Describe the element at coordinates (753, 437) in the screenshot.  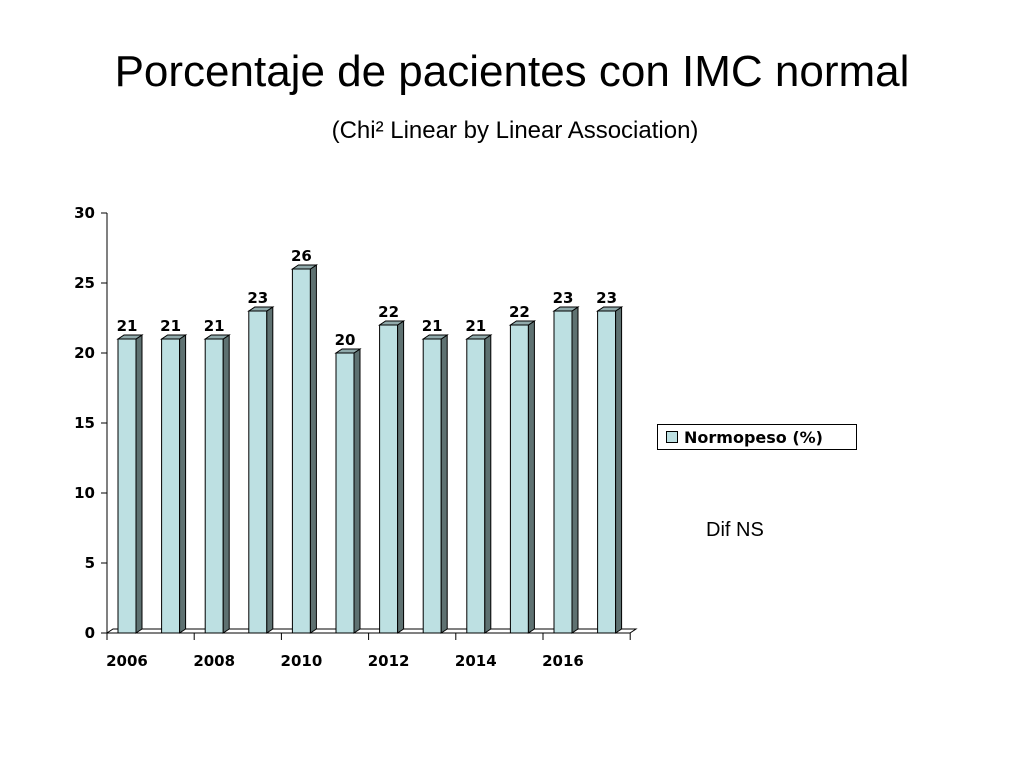
I see `legend-label: Normopeso (%)` at that location.